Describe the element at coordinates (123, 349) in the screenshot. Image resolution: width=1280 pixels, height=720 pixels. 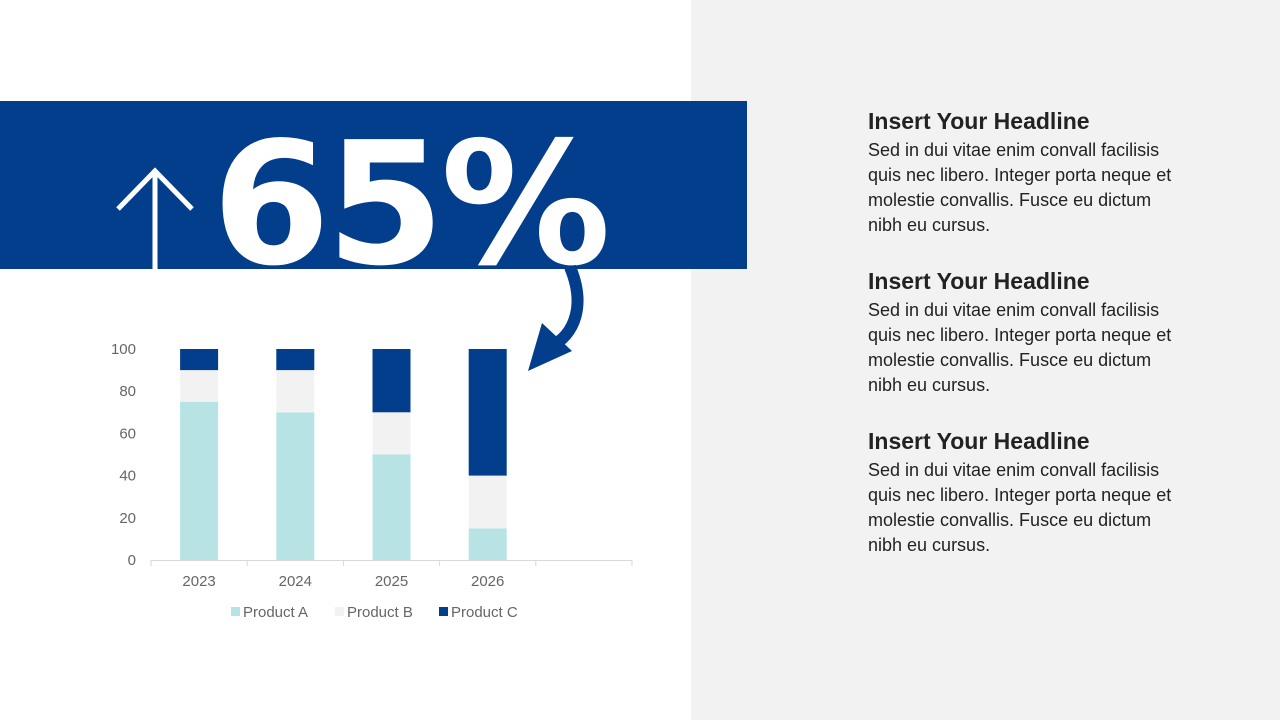
I see `y-tick-label: 100` at that location.